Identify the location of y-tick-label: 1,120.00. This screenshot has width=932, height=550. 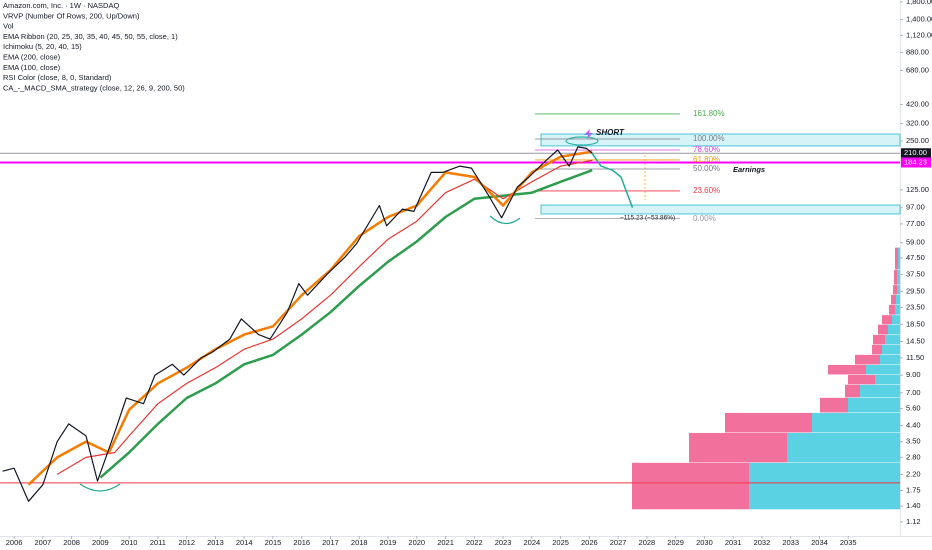
(919, 34).